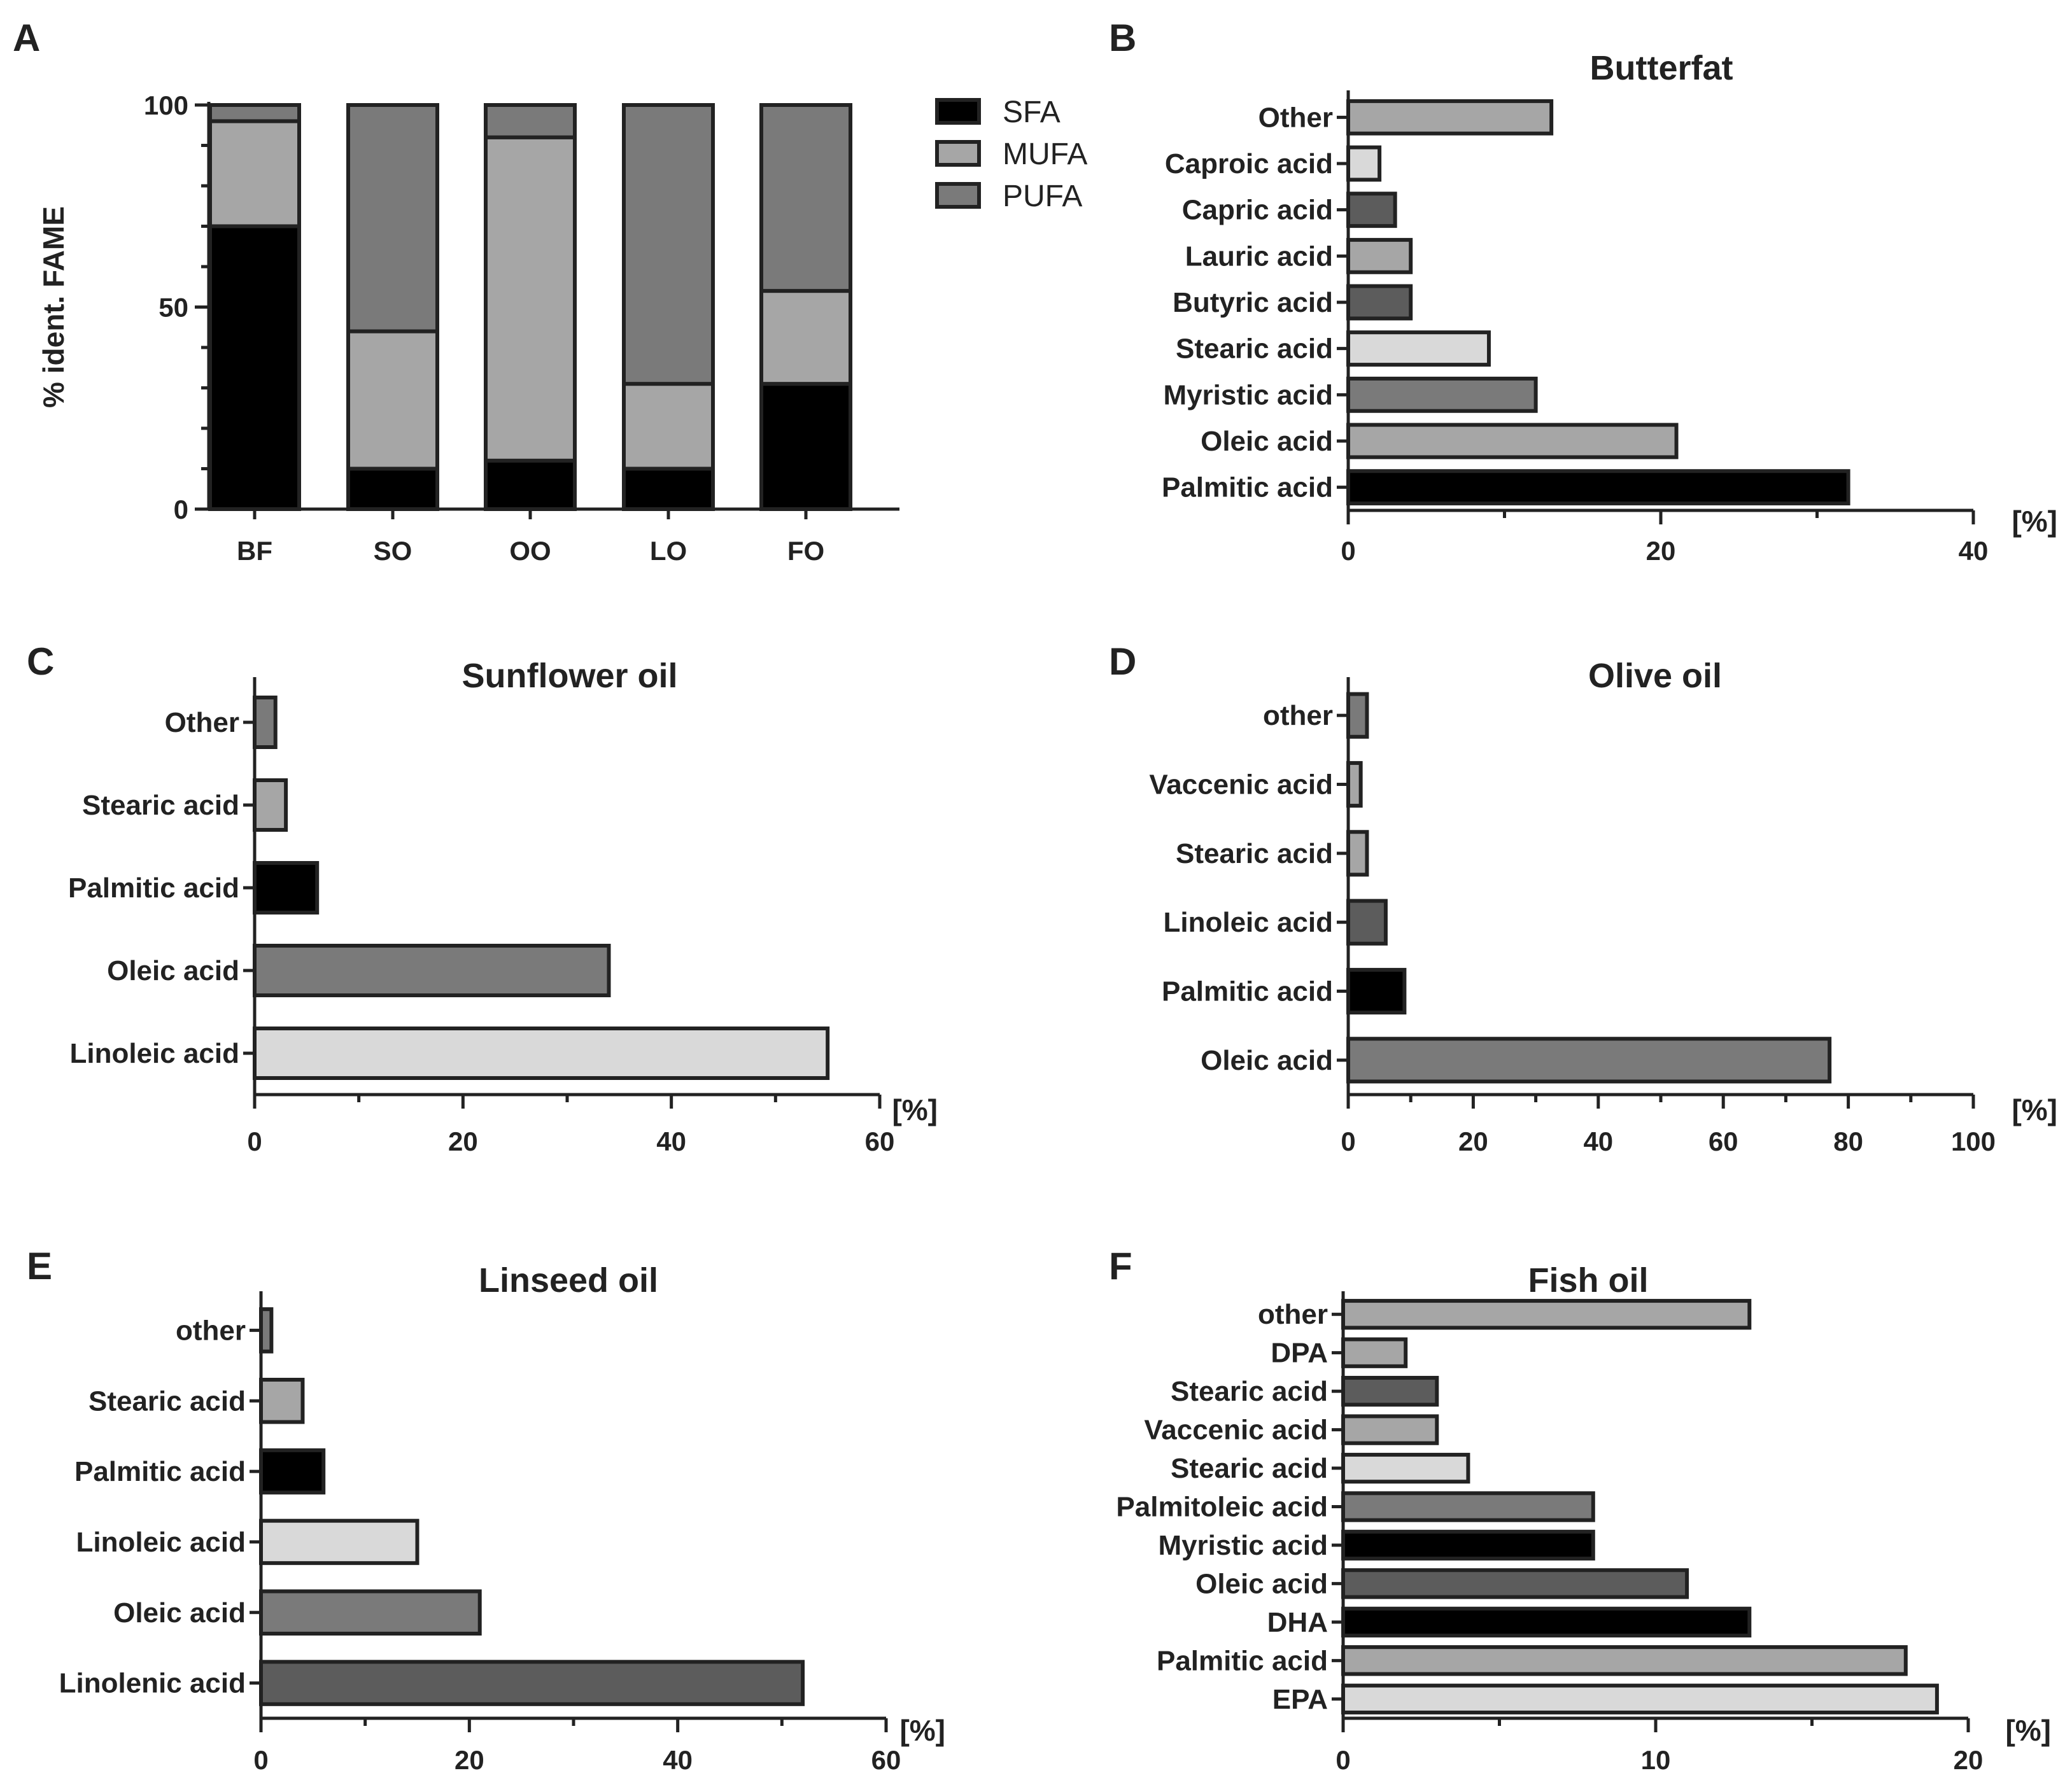 This screenshot has width=2072, height=1787. What do you see at coordinates (1974, 1141) in the screenshot?
I see `x-tick-label: 100` at bounding box center [1974, 1141].